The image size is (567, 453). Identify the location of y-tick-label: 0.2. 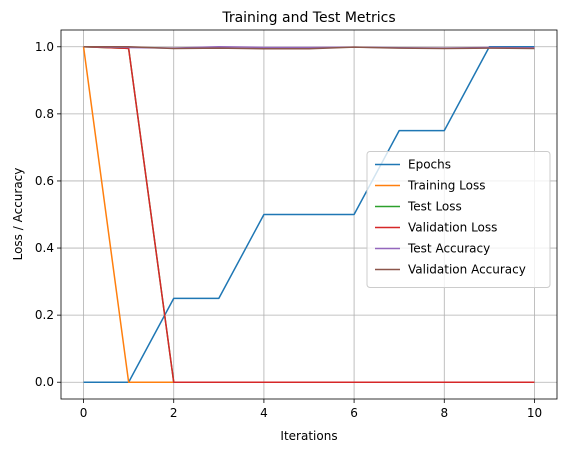
(44, 315).